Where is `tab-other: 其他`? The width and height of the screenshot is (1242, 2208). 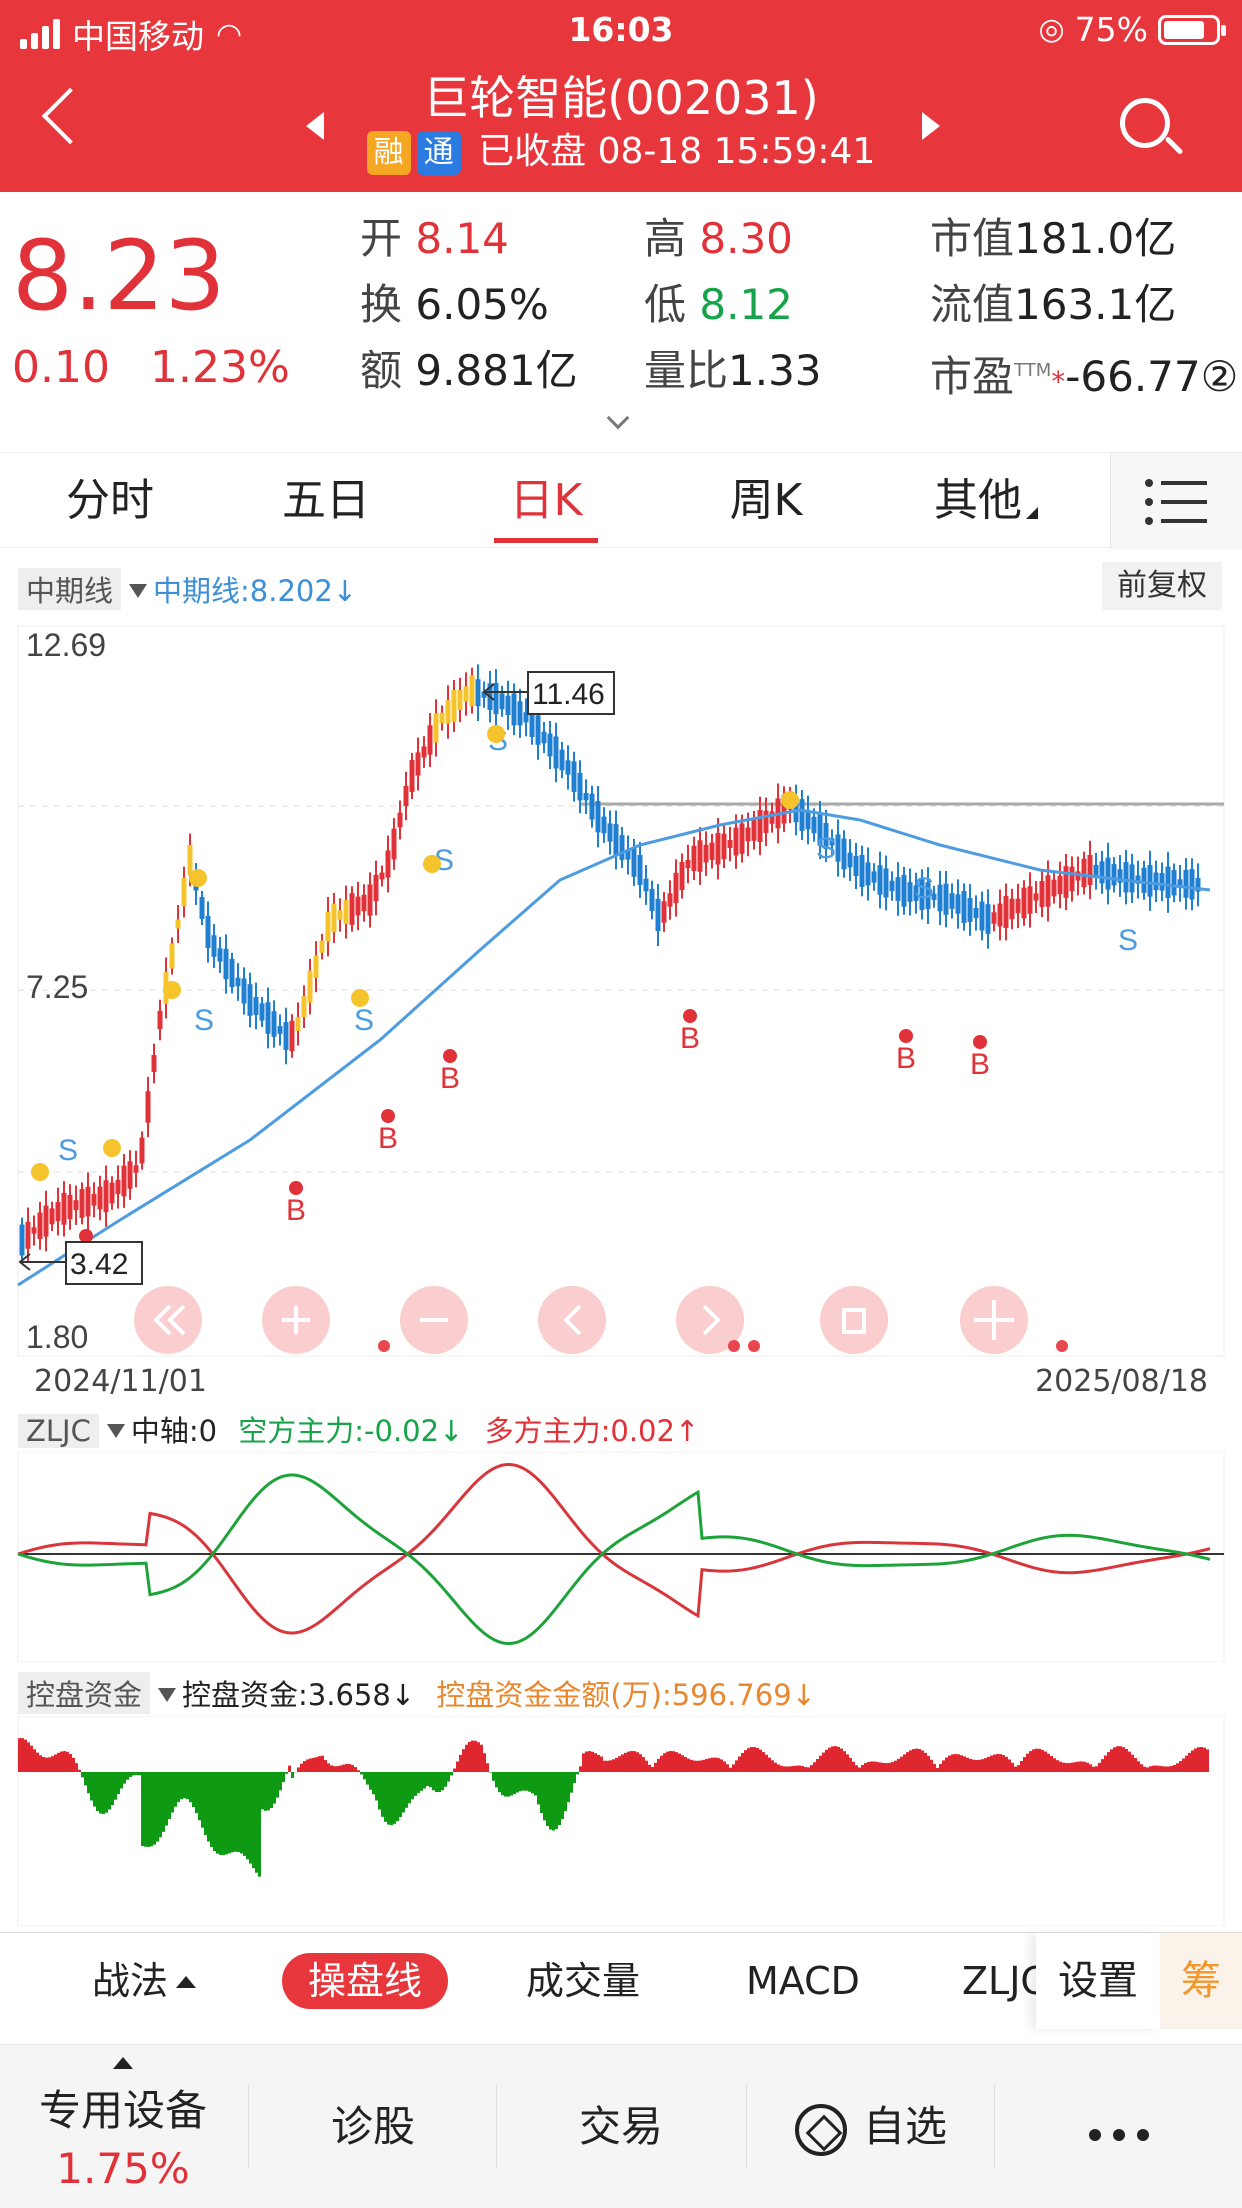
tab-other: 其他 is located at coordinates (986, 501).